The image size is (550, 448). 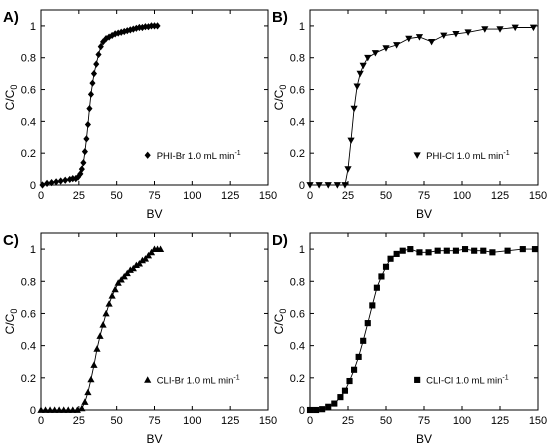 I want to click on panel-label: B), so click(x=280, y=17).